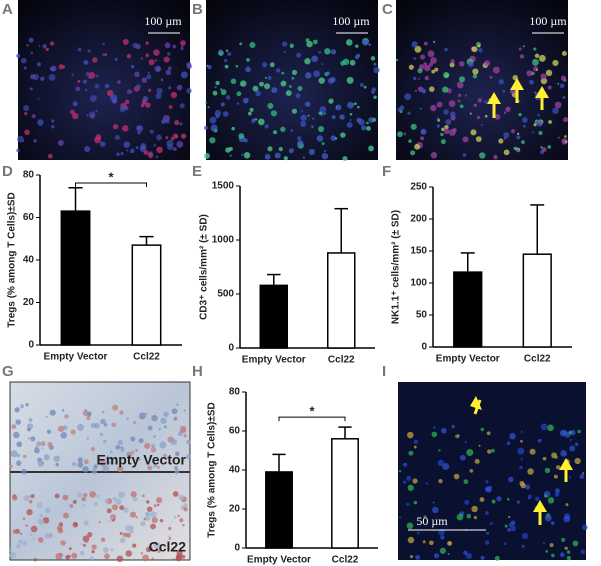  What do you see at coordinates (432, 521) in the screenshot?
I see `scale-label: 50 µm` at bounding box center [432, 521].